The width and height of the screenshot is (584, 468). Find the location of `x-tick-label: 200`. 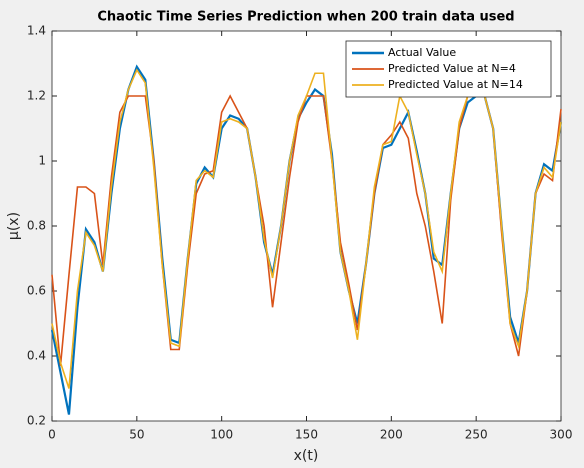

x-tick-label: 200 is located at coordinates (391, 435).